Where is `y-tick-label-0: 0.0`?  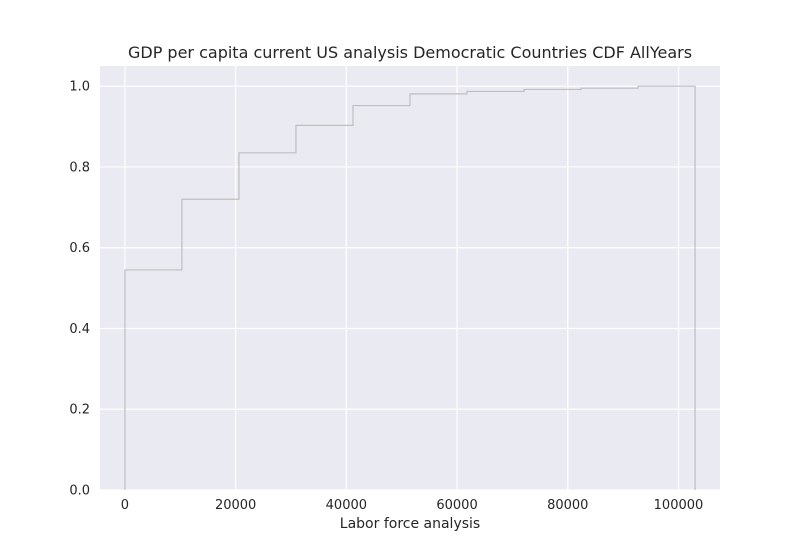
y-tick-label-0: 0.0 is located at coordinates (79, 491).